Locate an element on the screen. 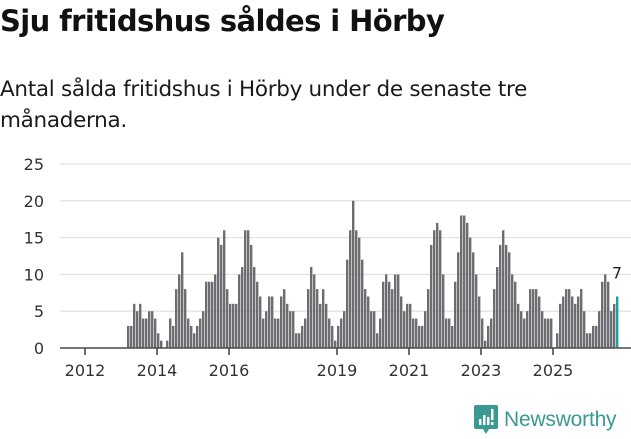  x-tick-label: 2021 is located at coordinates (409, 370).